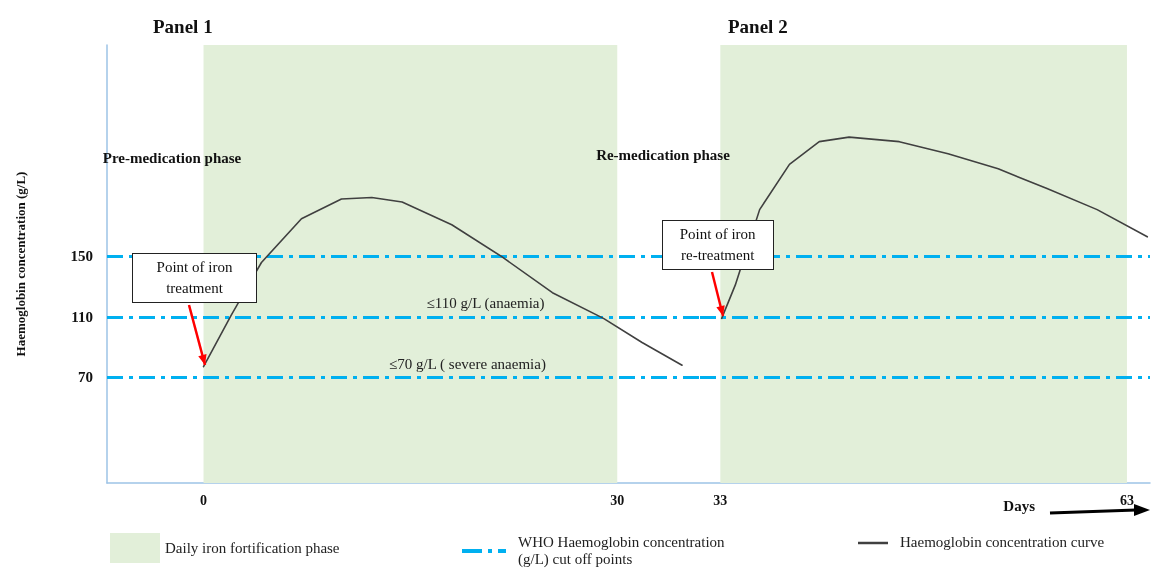 The height and width of the screenshot is (581, 1153). I want to click on y-axis-title: Haemoglobin concentration (g/L), so click(20, 264).